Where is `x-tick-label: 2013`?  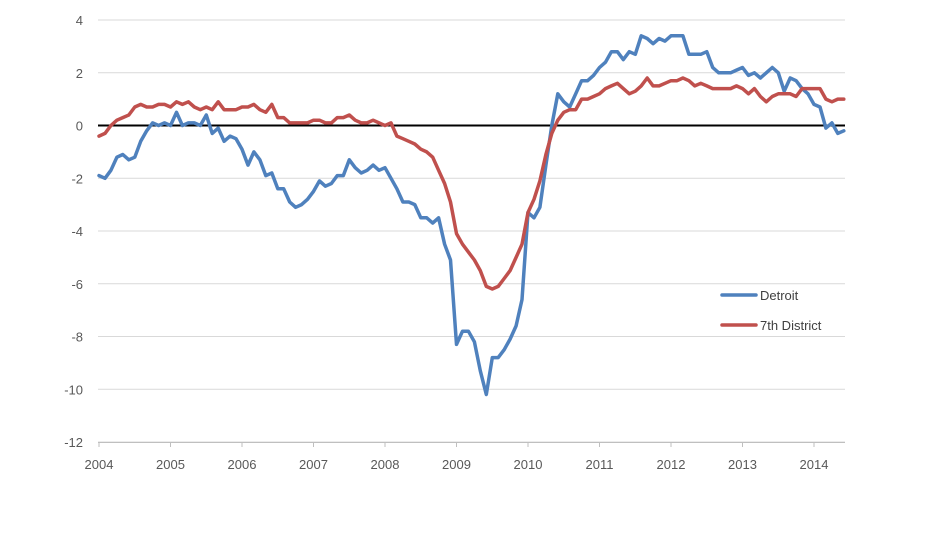 x-tick-label: 2013 is located at coordinates (742, 464).